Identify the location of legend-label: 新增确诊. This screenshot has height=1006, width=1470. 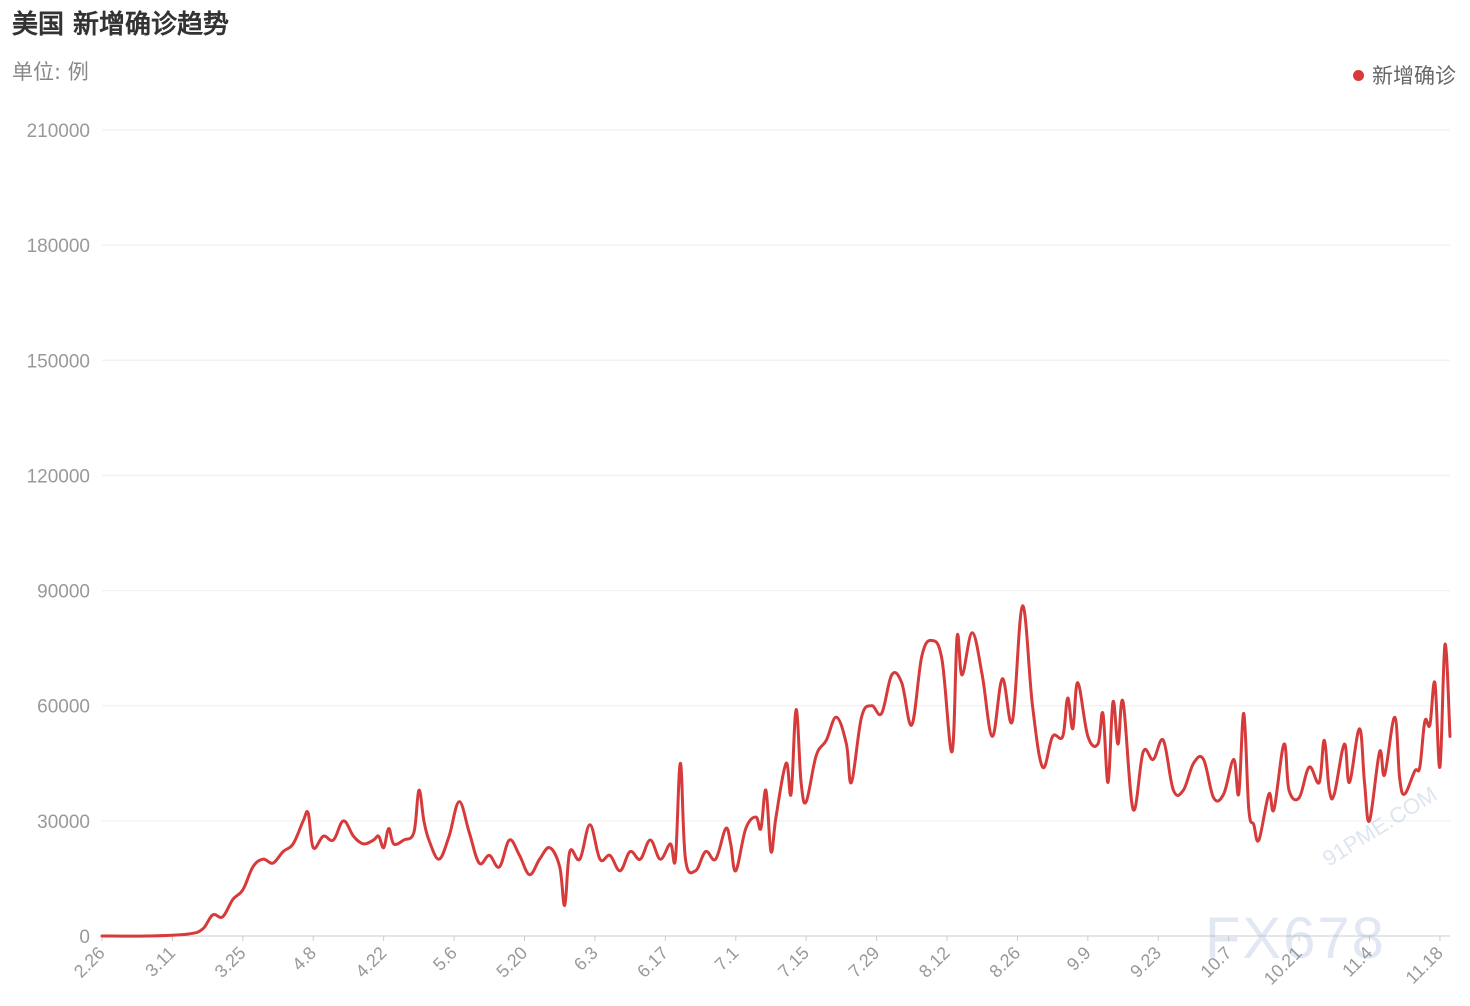
(1414, 76).